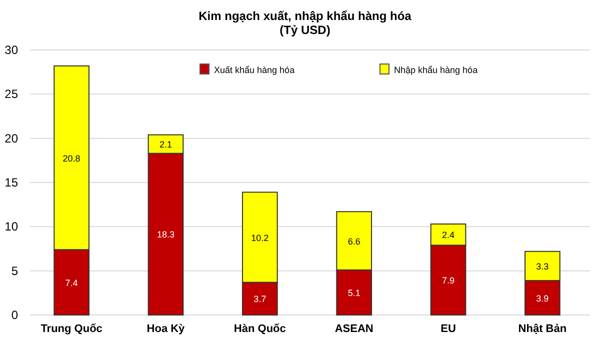 The height and width of the screenshot is (348, 598). Describe the element at coordinates (71, 158) in the screenshot. I see `data-label: 20.8` at that location.